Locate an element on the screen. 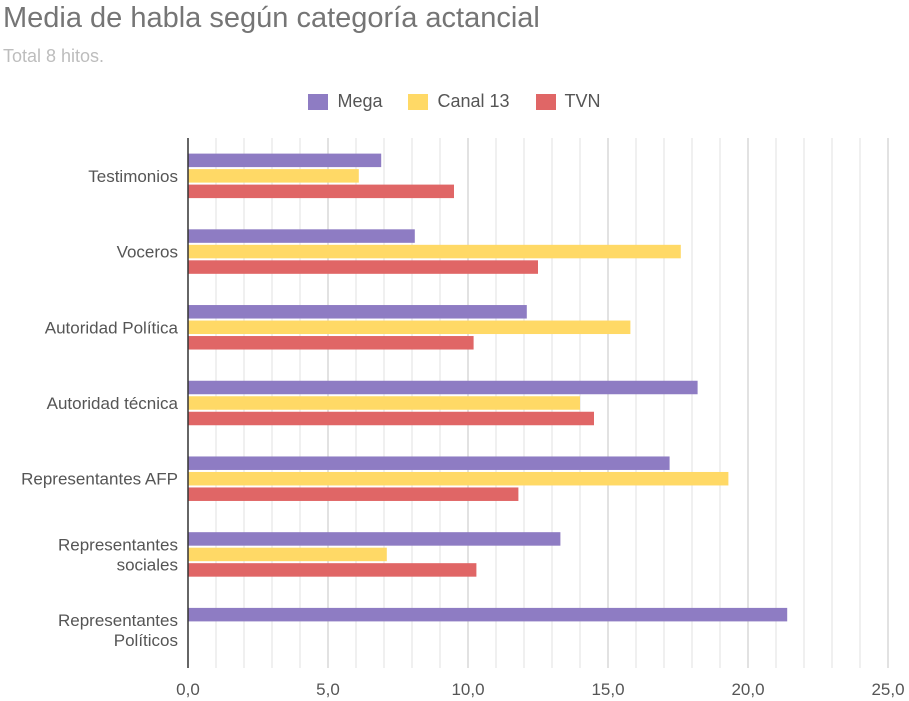 This screenshot has height=701, width=909. x-tick-label: 10,0 is located at coordinates (467, 689).